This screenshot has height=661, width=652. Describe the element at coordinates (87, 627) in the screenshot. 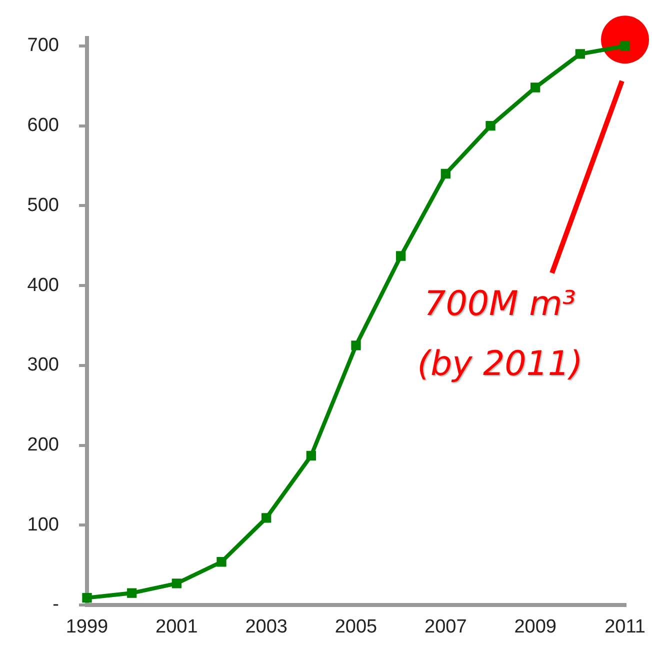

I see `x-tick-label: 1999` at that location.